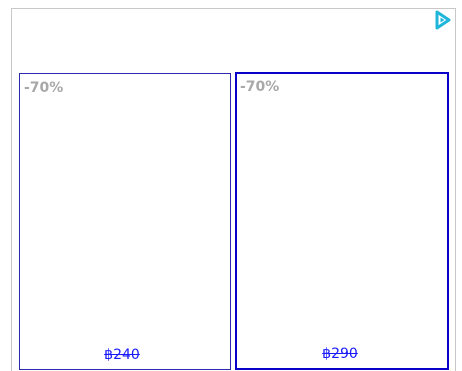 Image resolution: width=462 pixels, height=371 pixels. Describe the element at coordinates (442, 20) in the screenshot. I see `adchoices-icon` at that location.